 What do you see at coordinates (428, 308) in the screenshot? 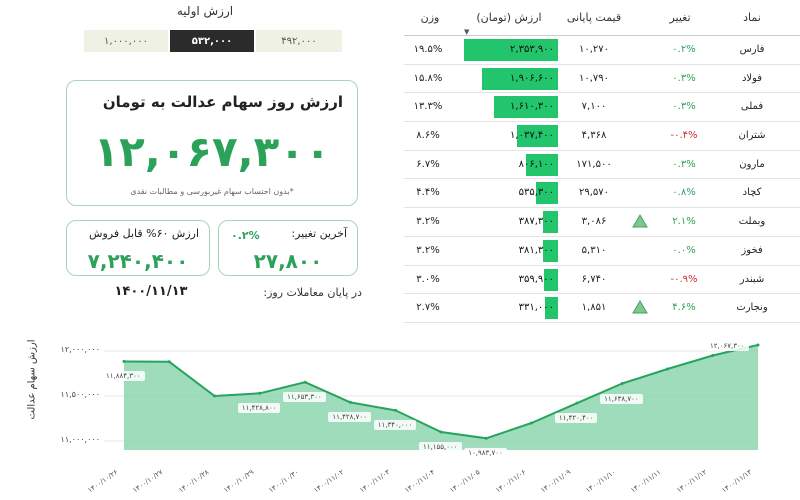
I see `row-weight: ۲.۷%` at bounding box center [428, 308].